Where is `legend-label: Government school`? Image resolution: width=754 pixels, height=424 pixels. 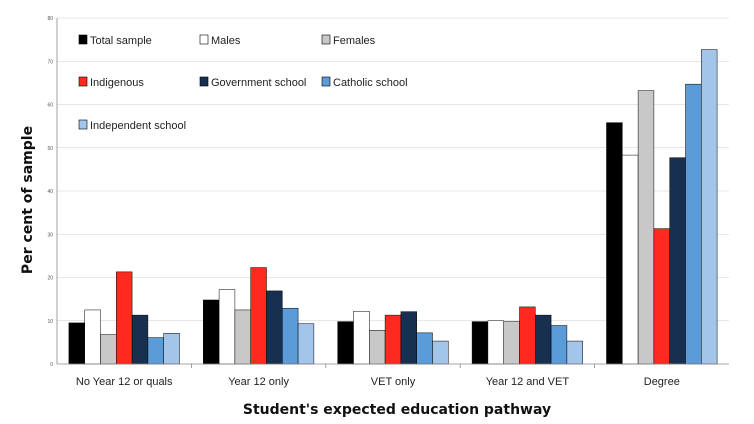
legend-label: Government school is located at coordinates (258, 83).